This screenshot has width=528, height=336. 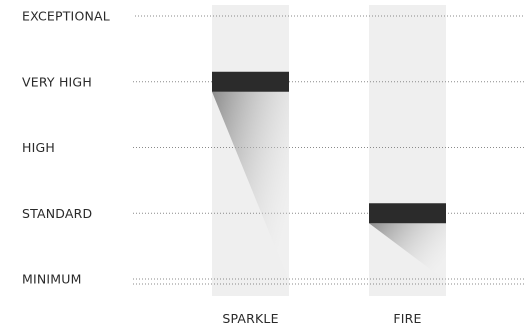 What do you see at coordinates (66, 16) in the screenshot?
I see `level-label-exceptional: EXCEPTIONAL` at bounding box center [66, 16].